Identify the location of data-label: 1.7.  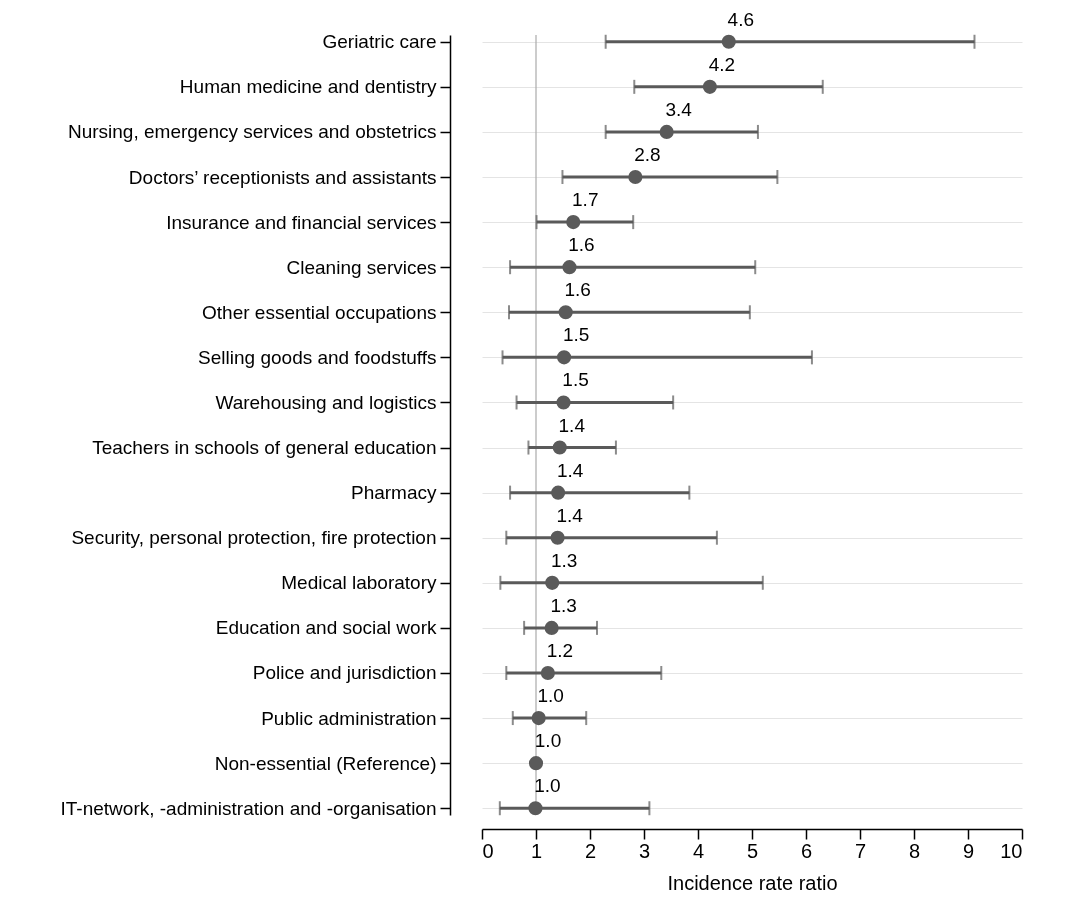
(585, 200).